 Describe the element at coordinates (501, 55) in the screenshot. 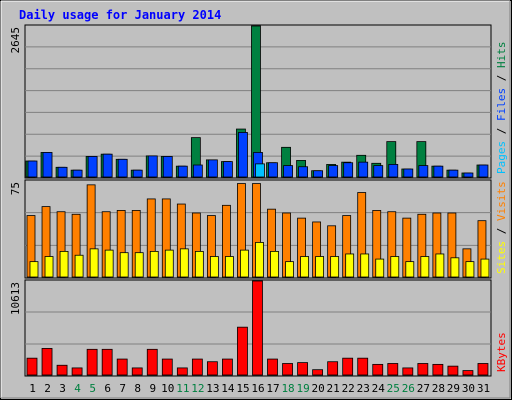

I see `legend-entry-hits: Hits` at that location.